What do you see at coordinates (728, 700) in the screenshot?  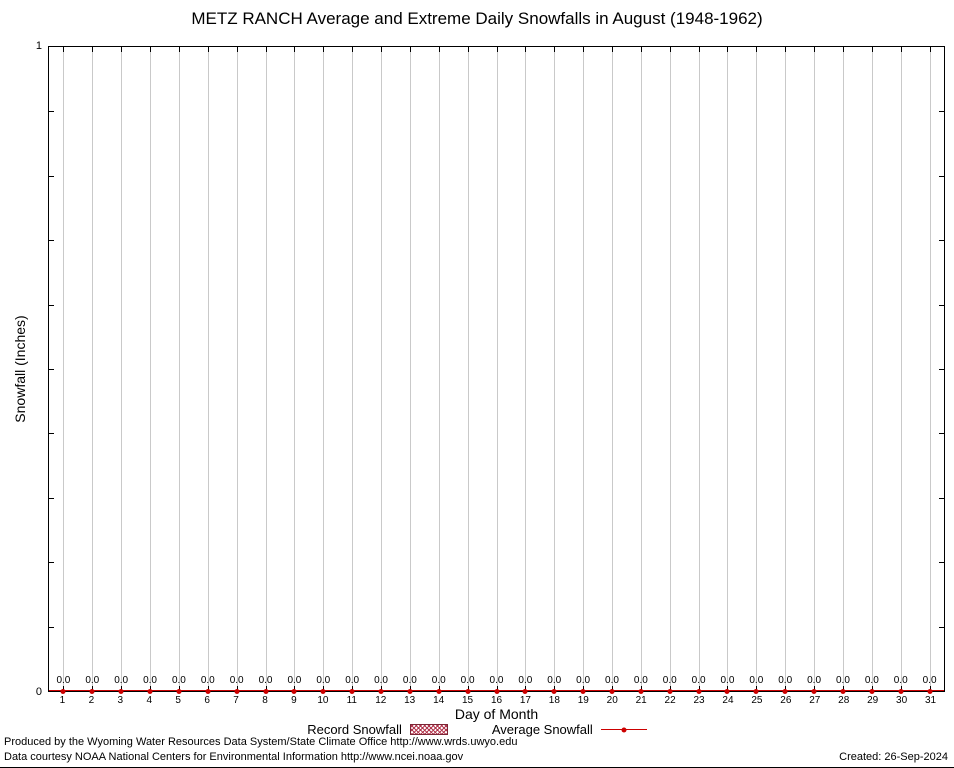 I see `day-tick-label: 24` at bounding box center [728, 700].